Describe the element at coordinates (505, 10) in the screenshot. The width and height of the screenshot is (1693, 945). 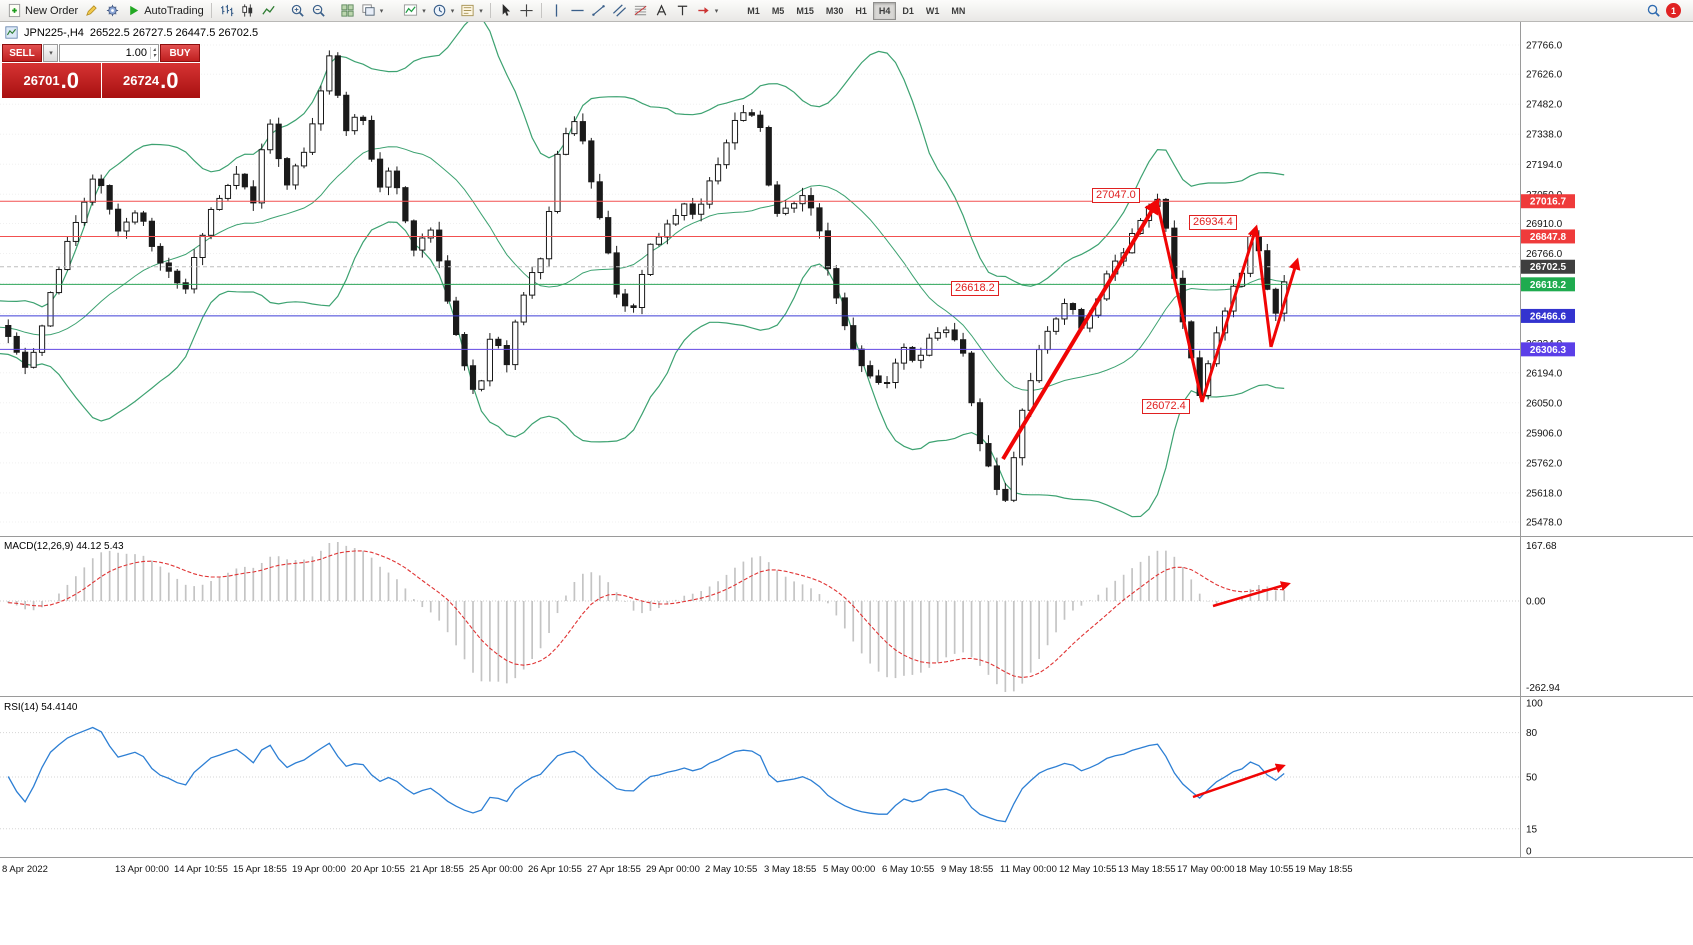
I see `cursor-button` at that location.